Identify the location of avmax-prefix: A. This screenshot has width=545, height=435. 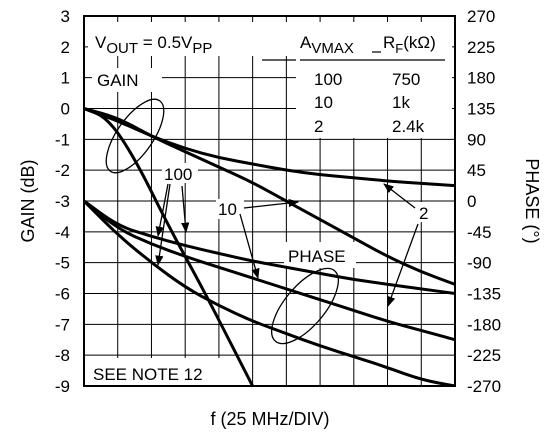
(306, 42).